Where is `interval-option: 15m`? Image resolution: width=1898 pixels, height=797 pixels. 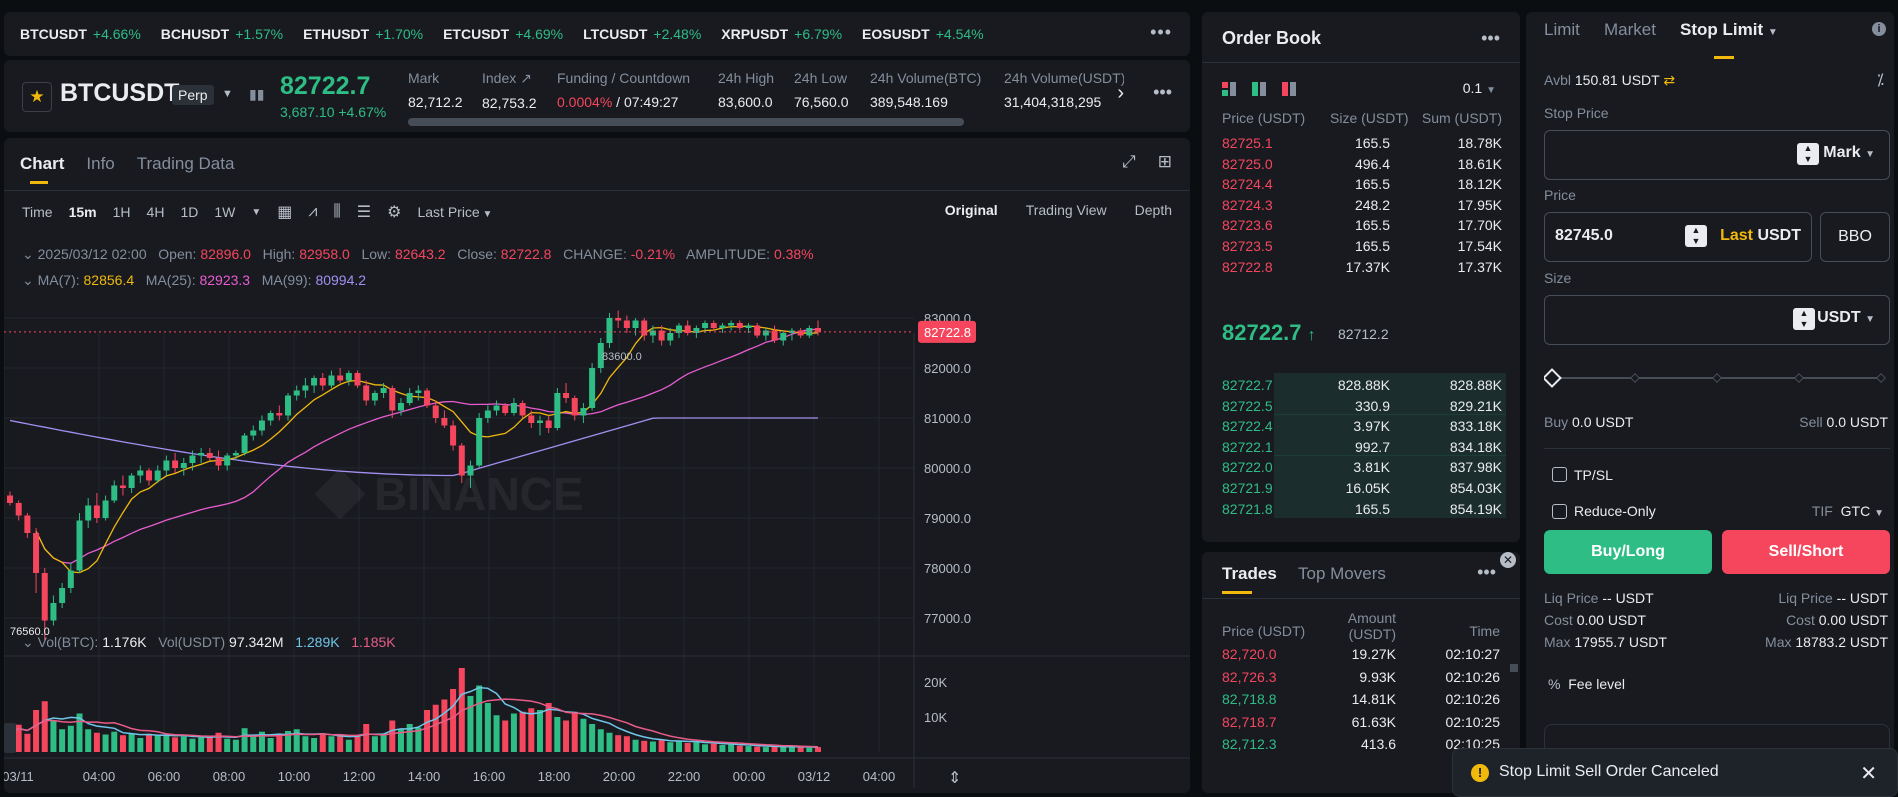
interval-option: 15m is located at coordinates (82, 212).